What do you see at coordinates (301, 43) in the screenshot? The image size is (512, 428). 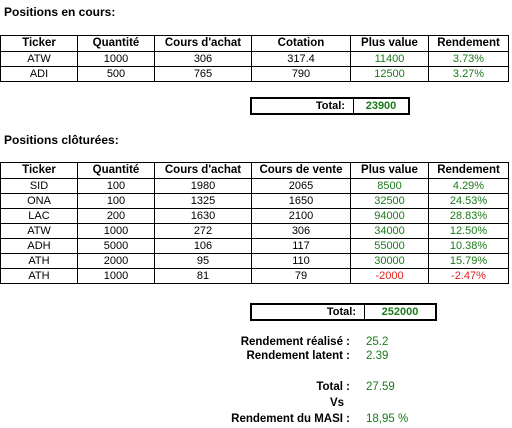 I see `column-header: Cotation` at bounding box center [301, 43].